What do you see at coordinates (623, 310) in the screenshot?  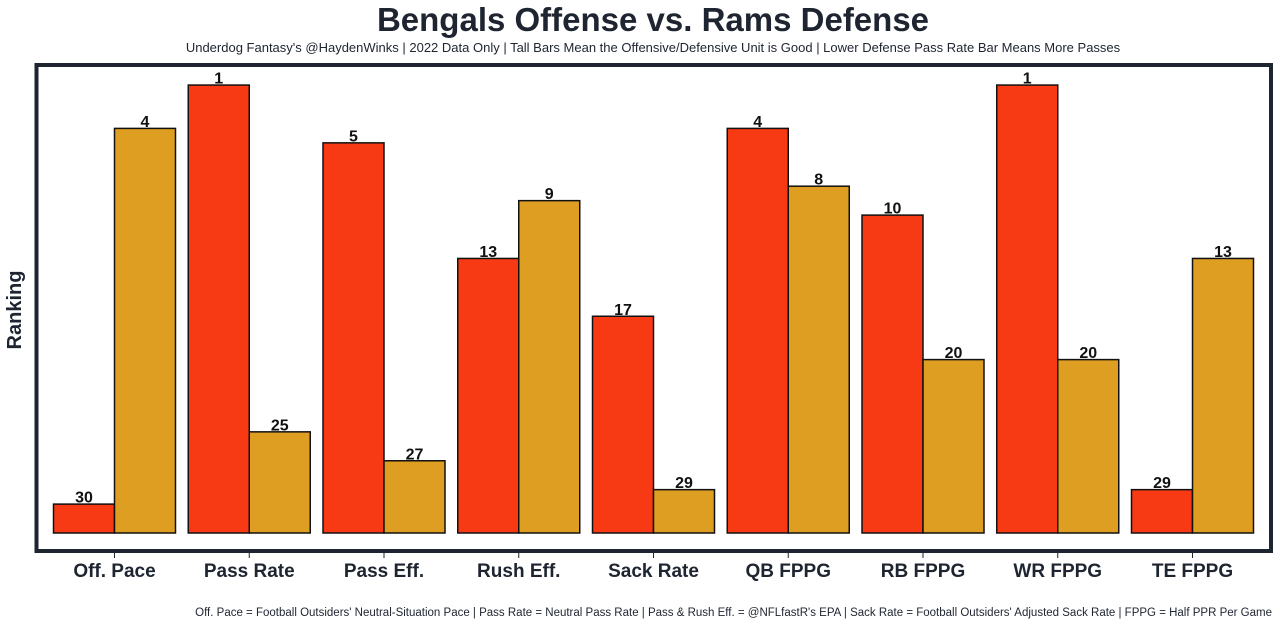 I see `bar-value-label: 17` at bounding box center [623, 310].